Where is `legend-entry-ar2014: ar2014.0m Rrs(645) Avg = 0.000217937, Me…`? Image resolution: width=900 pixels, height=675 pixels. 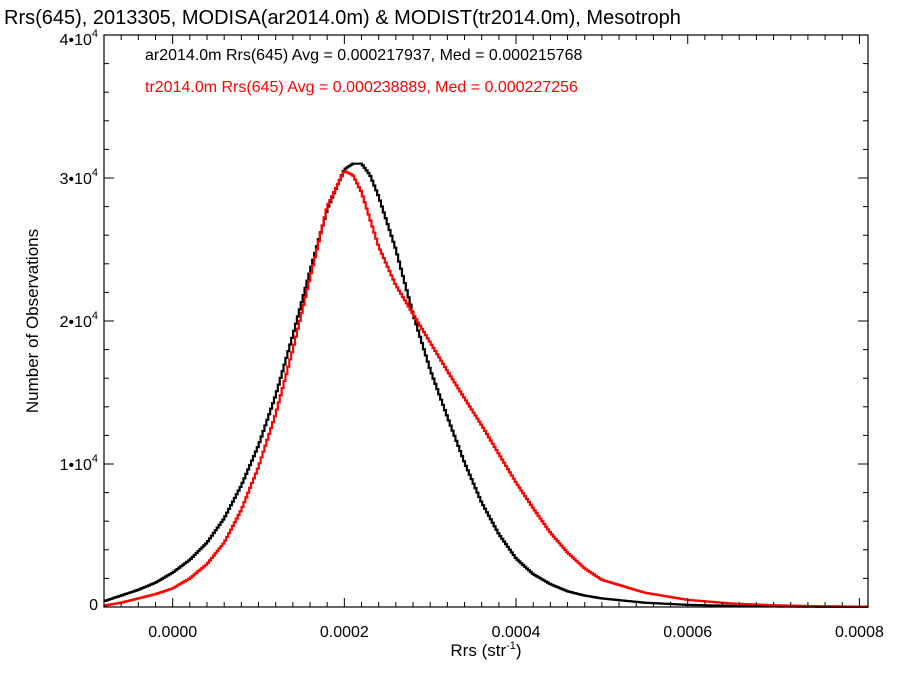 legend-entry-ar2014: ar2014.0m Rrs(645) Avg = 0.000217937, Me… is located at coordinates (363, 55).